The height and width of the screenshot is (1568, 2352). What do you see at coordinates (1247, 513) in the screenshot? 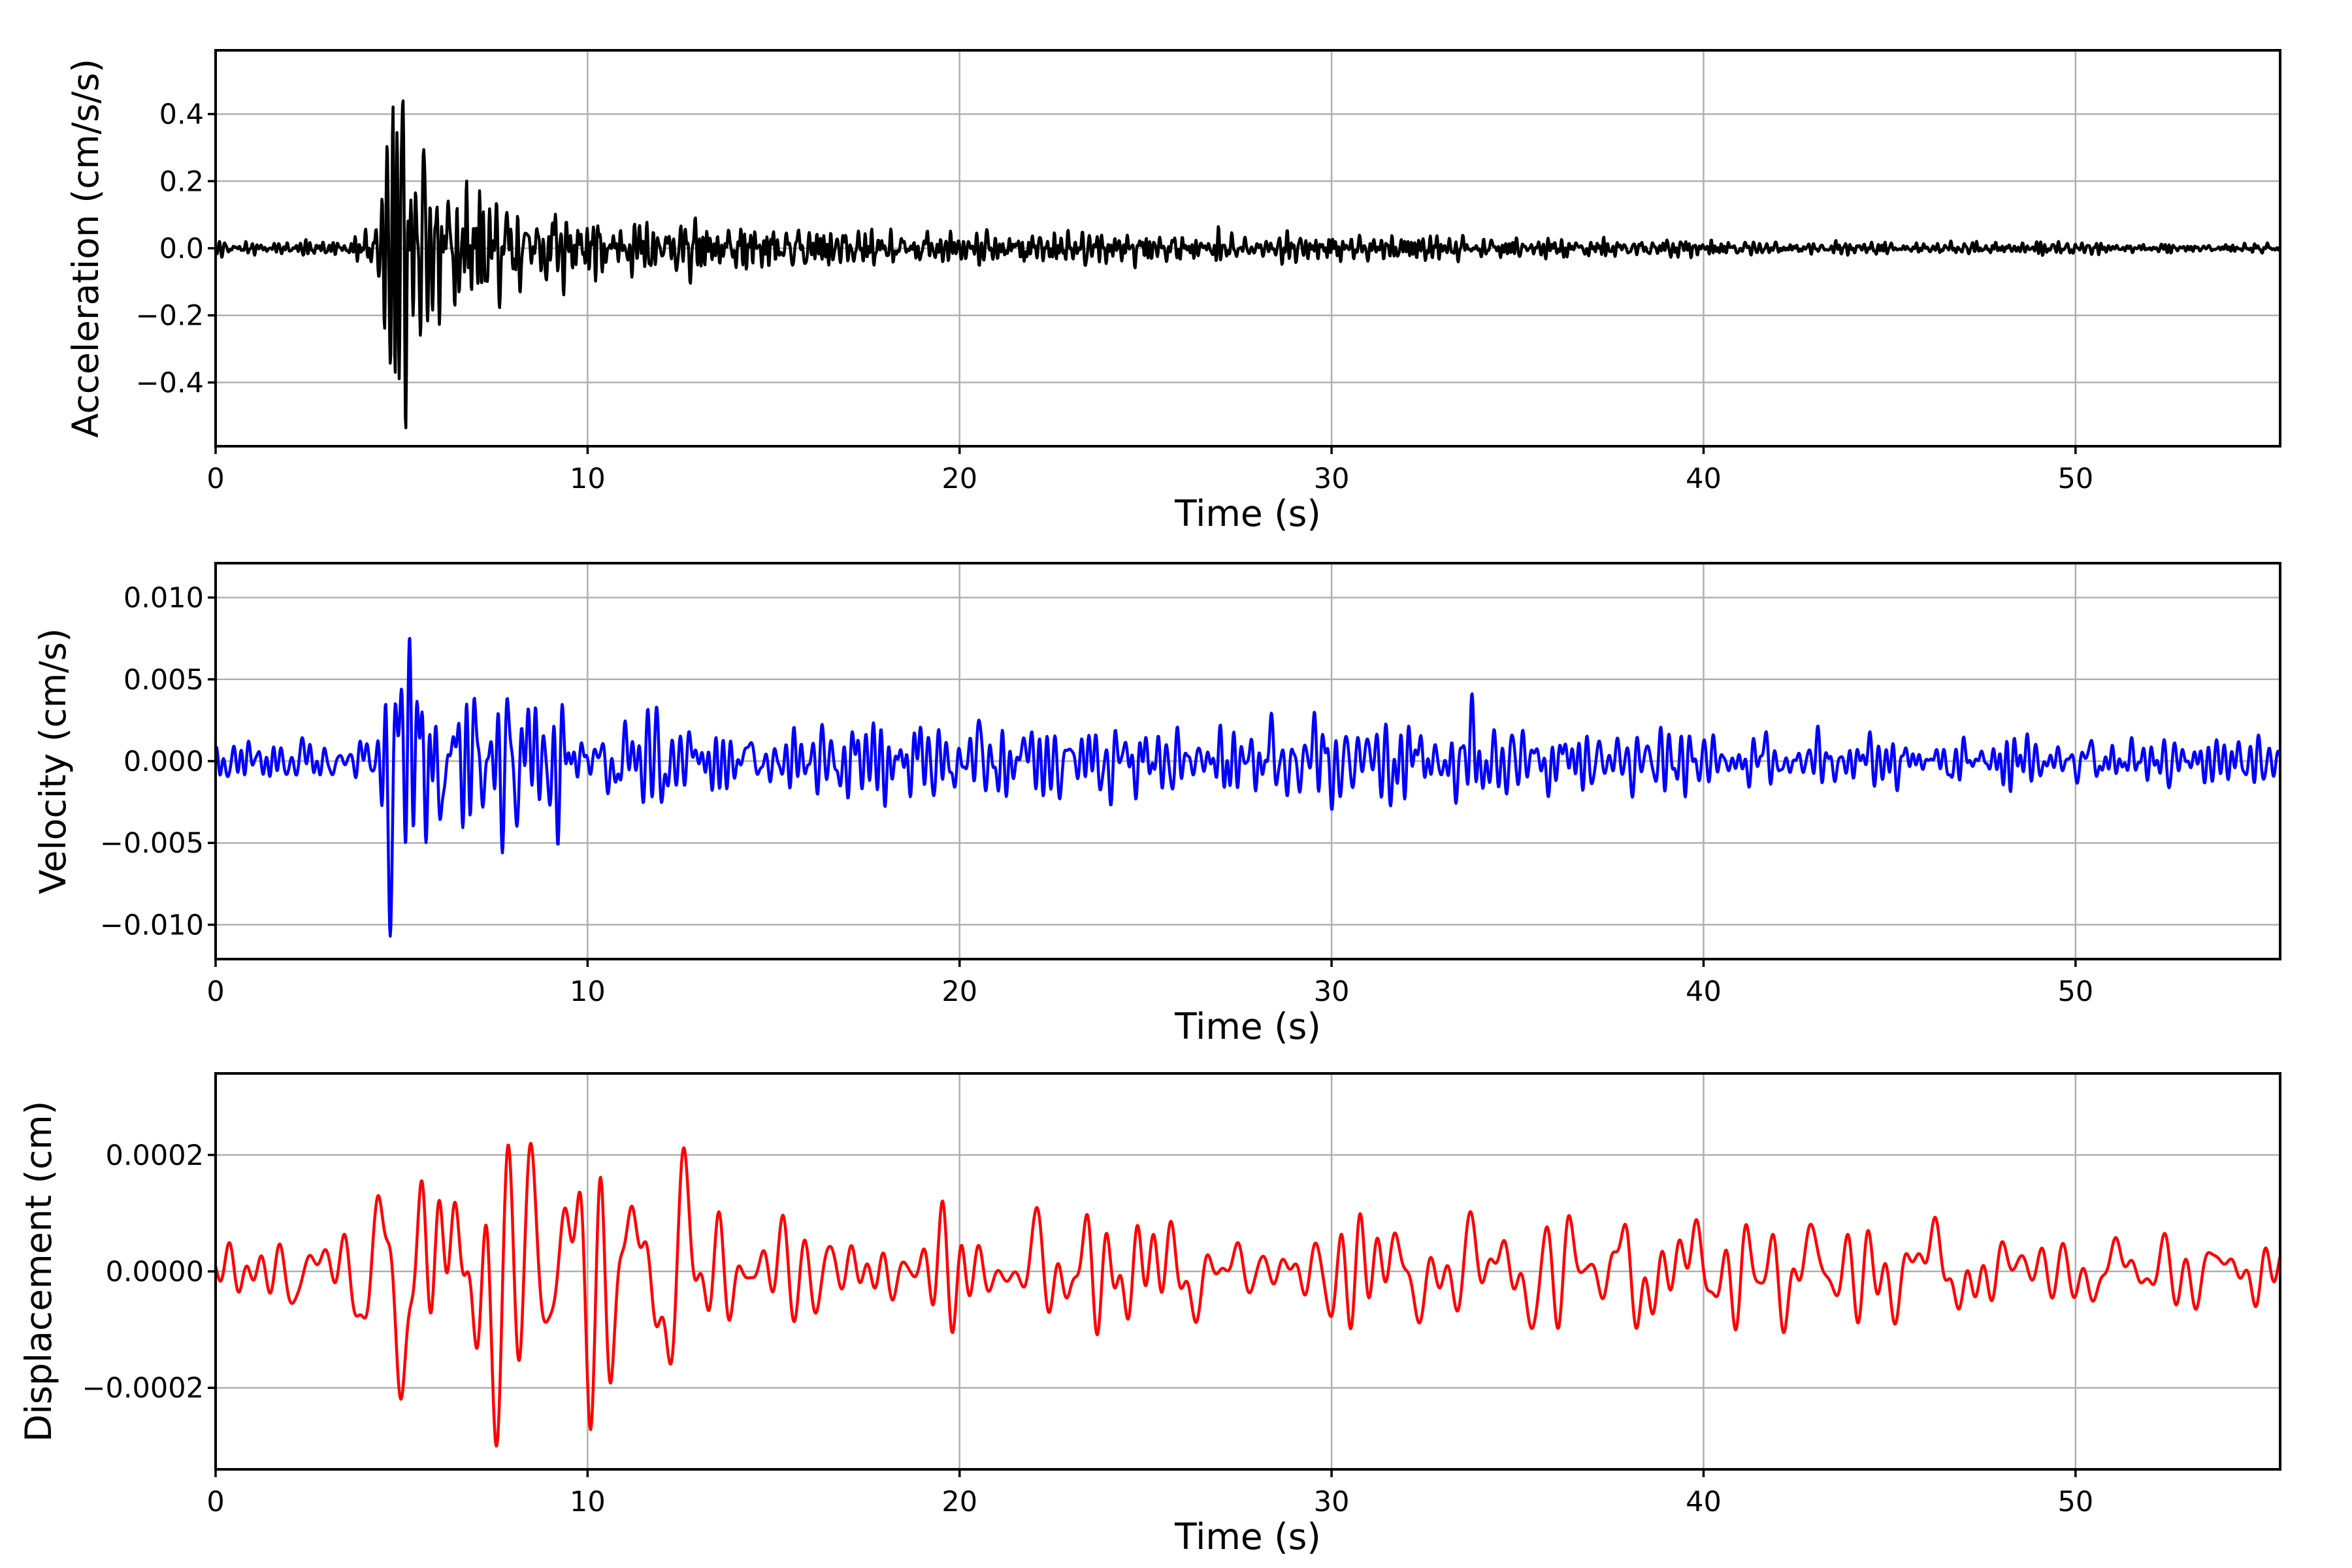
I see `time-x-axis-label-top: Time (s)` at bounding box center [1247, 513].